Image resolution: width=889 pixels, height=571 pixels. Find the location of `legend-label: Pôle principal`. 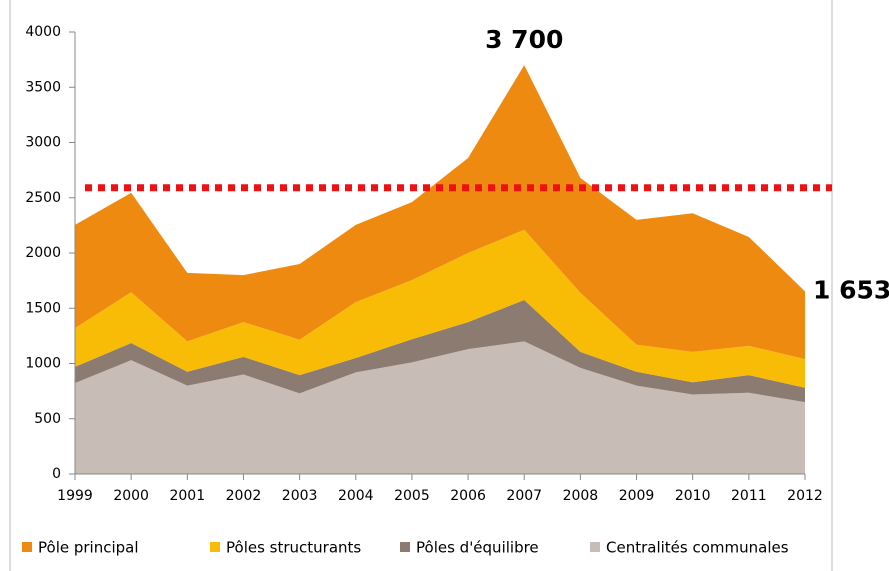

legend-label: Pôle principal is located at coordinates (88, 548).